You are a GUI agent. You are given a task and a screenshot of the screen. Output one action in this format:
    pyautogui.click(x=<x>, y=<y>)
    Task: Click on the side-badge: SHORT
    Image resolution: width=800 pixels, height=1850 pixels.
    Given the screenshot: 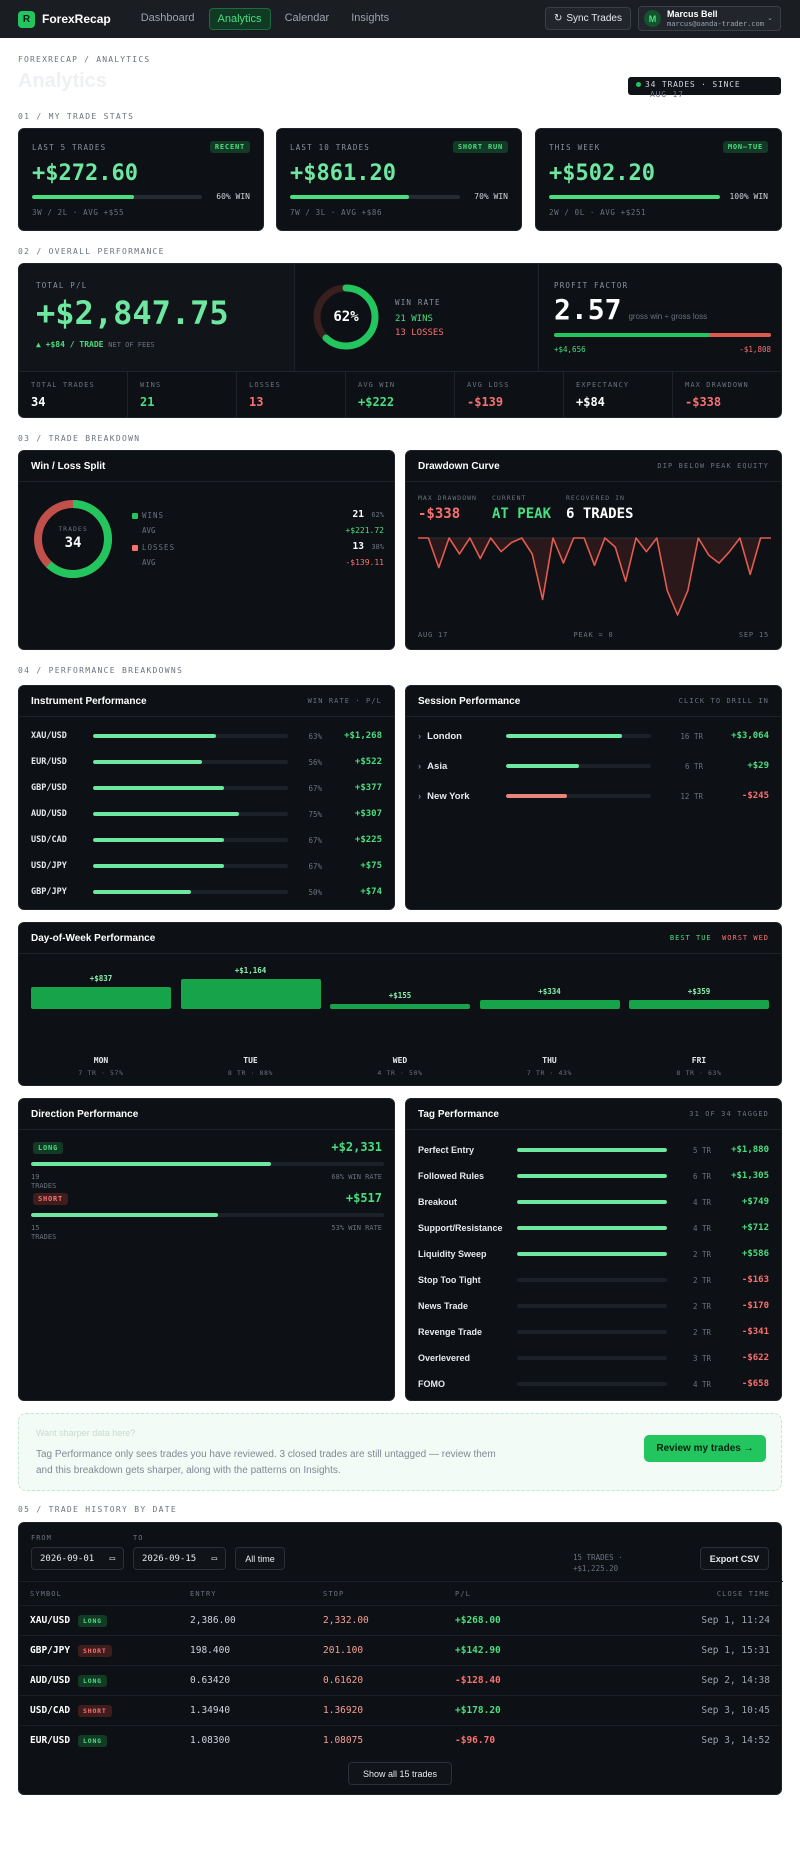 What is the action you would take?
    pyautogui.click(x=95, y=1711)
    